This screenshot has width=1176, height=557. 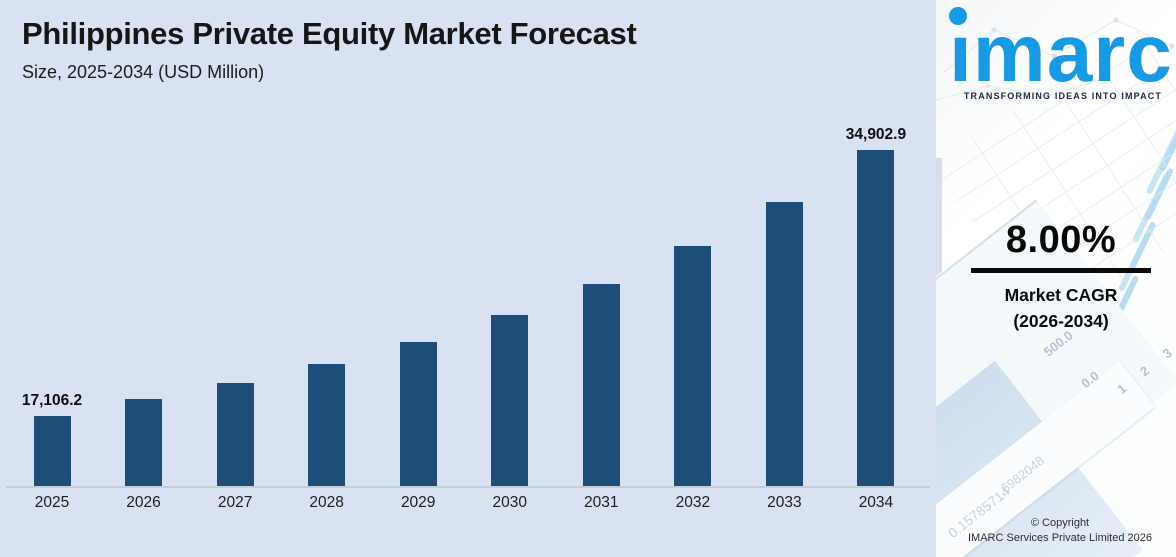 I want to click on imarc-logo: ımarc TRANSFORMING IDEAS INTO IMPACT, so click(x=1056, y=57).